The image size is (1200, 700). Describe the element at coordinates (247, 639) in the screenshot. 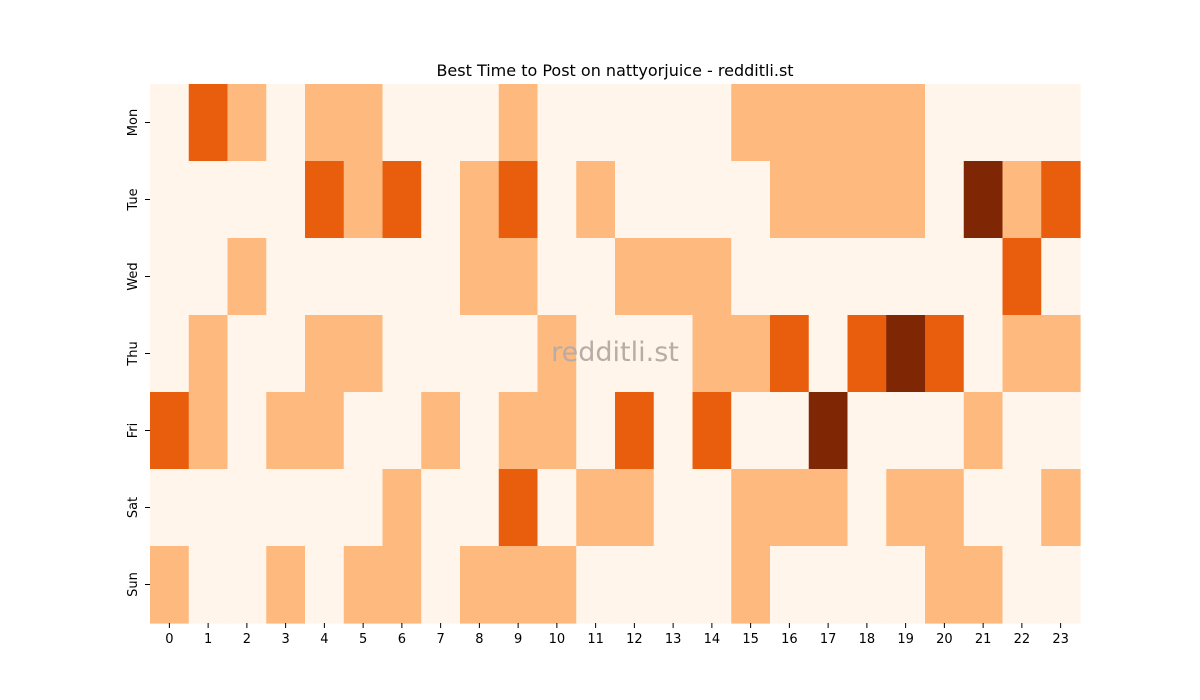

I see `x-tick-label: 2` at that location.